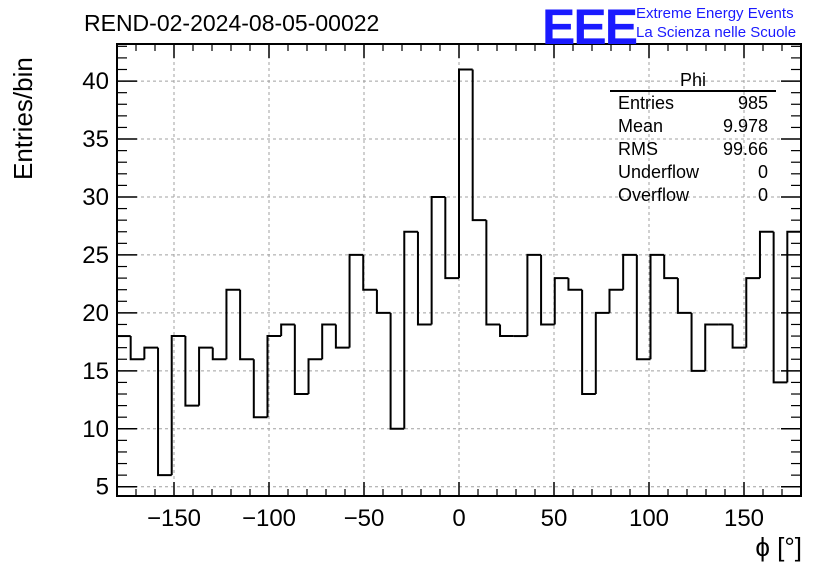 The height and width of the screenshot is (572, 836). I want to click on y-tick-label: 5, so click(102, 487).